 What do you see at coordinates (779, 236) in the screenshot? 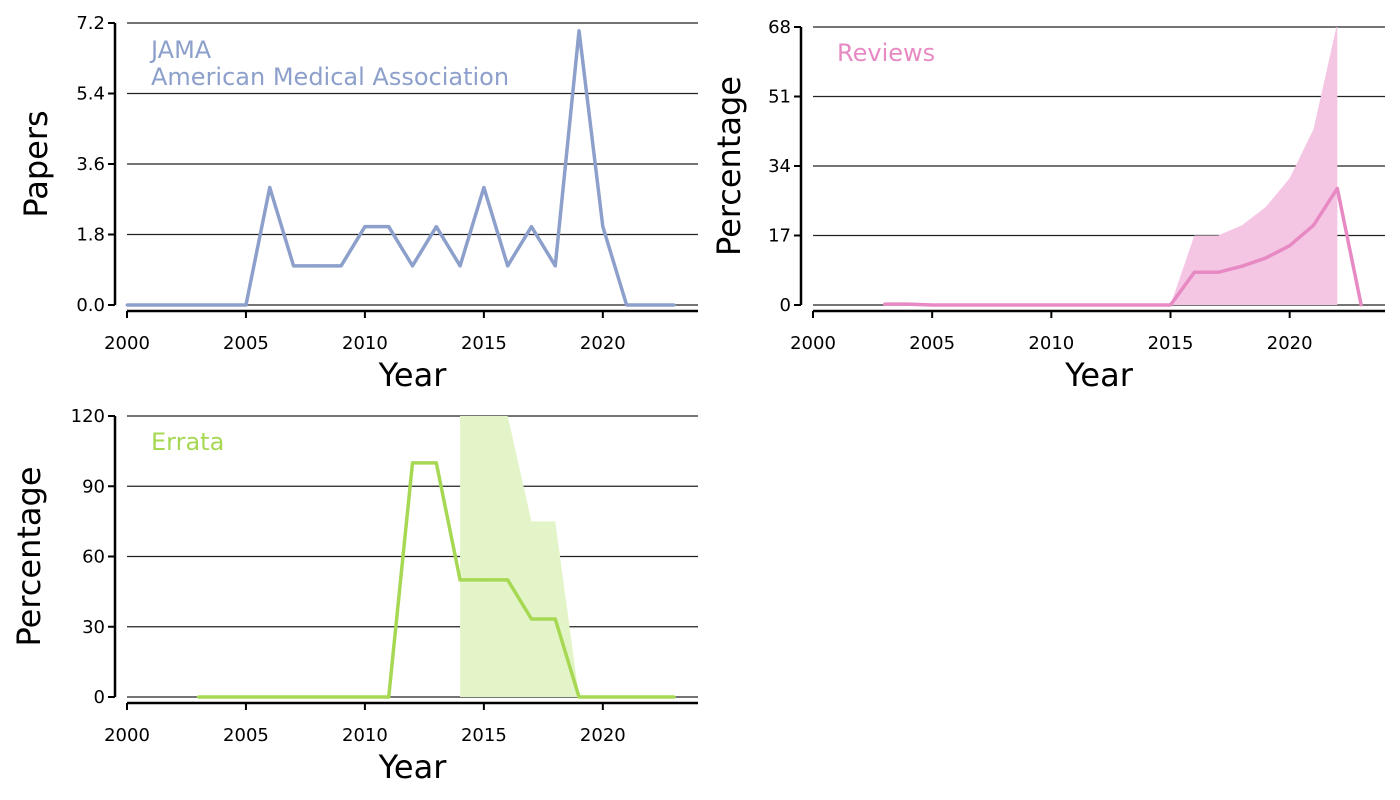
I see `reviews-y-tick-label: 17` at bounding box center [779, 236].